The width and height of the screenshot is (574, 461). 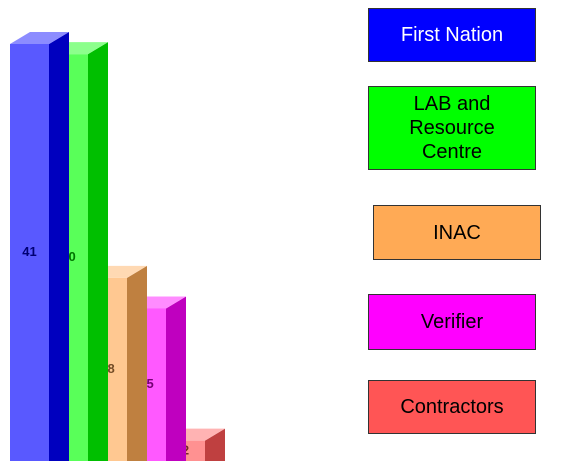 I want to click on value-label: 41, so click(x=29, y=251).